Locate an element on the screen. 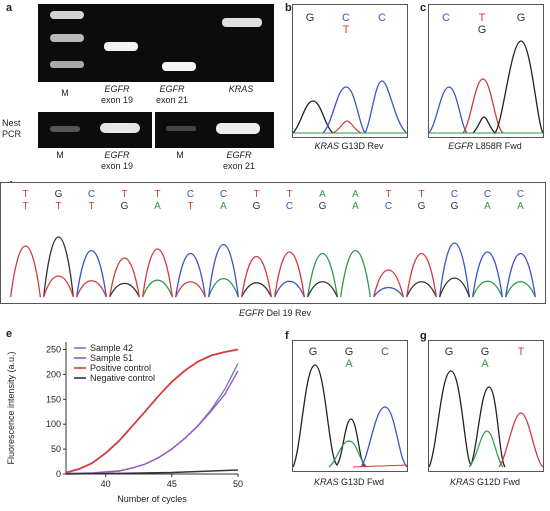  base-c-1: C is located at coordinates (446, 18).